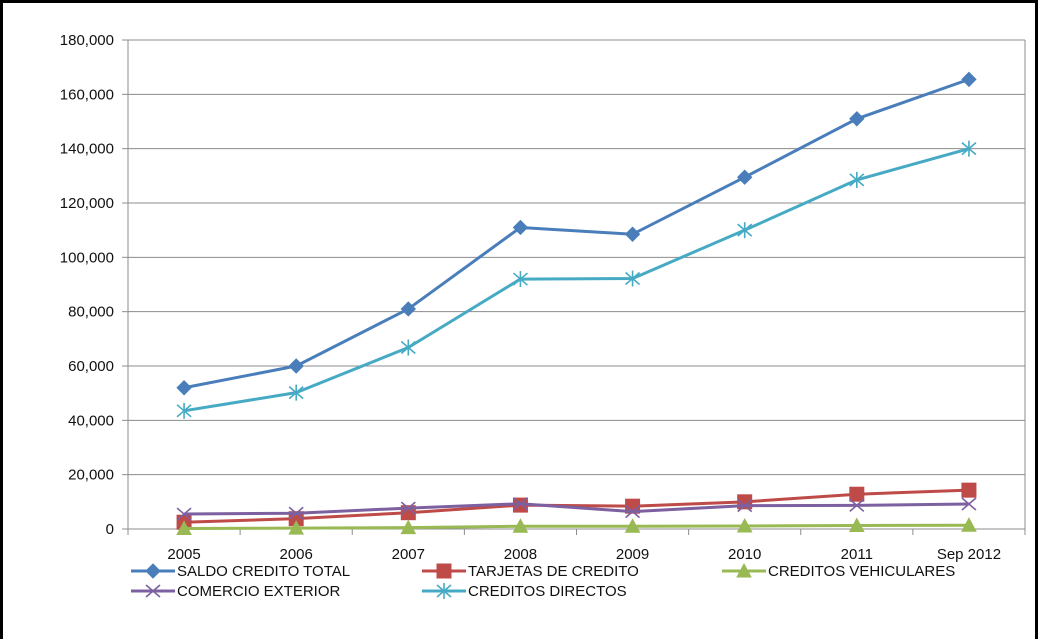  What do you see at coordinates (87, 94) in the screenshot?
I see `y-tick-label: 160,000` at bounding box center [87, 94].